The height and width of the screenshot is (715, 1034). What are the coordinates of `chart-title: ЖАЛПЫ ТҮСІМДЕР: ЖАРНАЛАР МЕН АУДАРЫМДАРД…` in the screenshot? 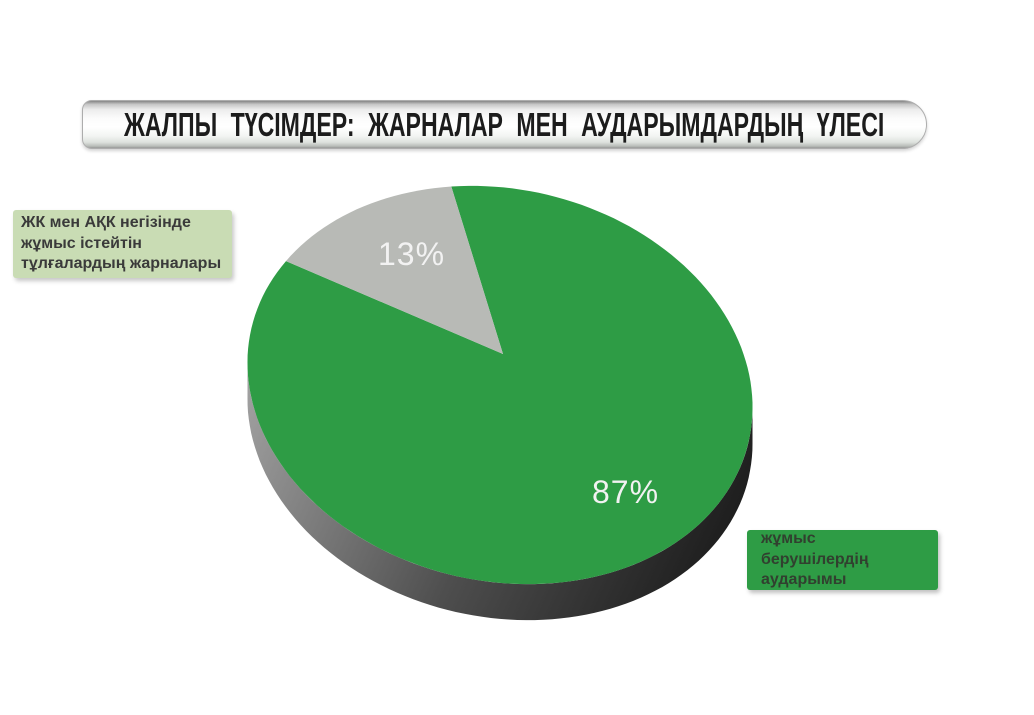 It's located at (504, 124).